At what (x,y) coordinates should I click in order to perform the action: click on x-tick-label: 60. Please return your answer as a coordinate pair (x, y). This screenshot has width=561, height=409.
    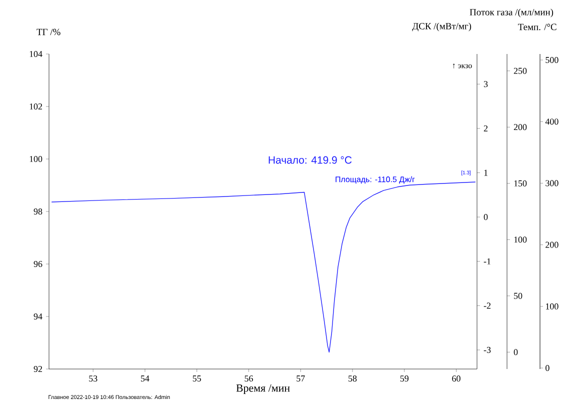
    Looking at the image, I should click on (456, 379).